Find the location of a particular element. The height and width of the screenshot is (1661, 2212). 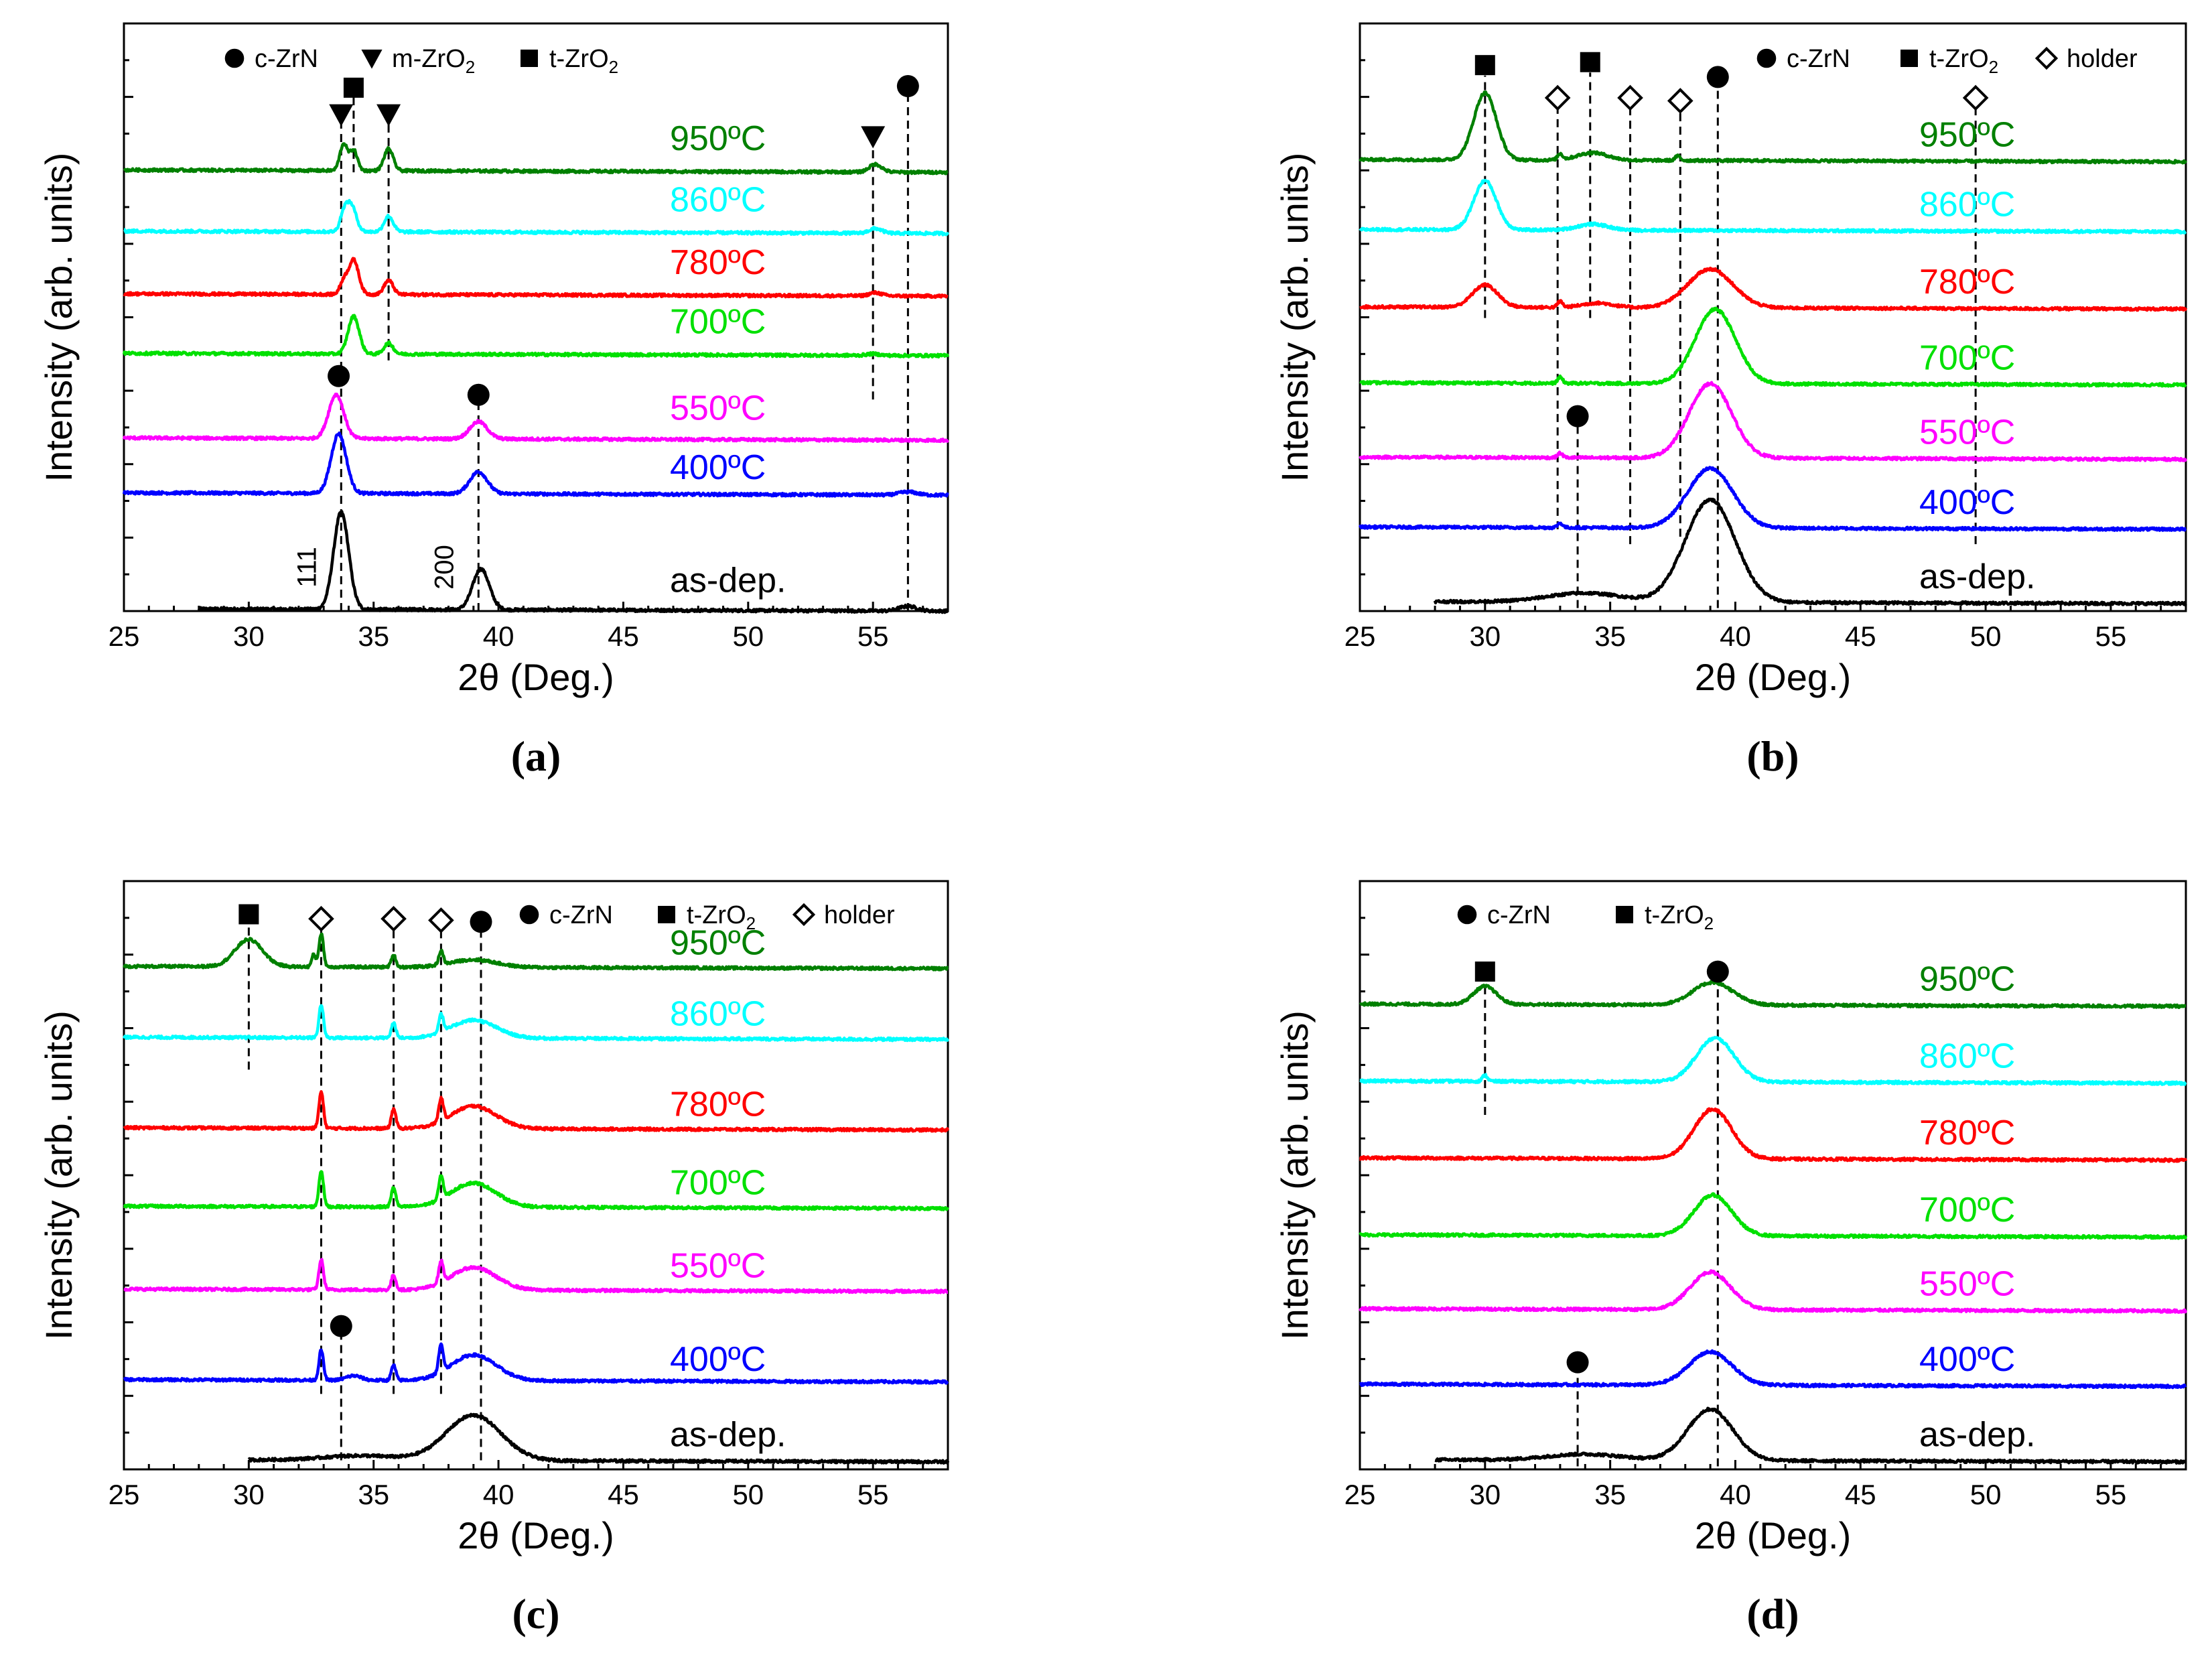

series-label-550-c: 550ºC is located at coordinates (1967, 432).